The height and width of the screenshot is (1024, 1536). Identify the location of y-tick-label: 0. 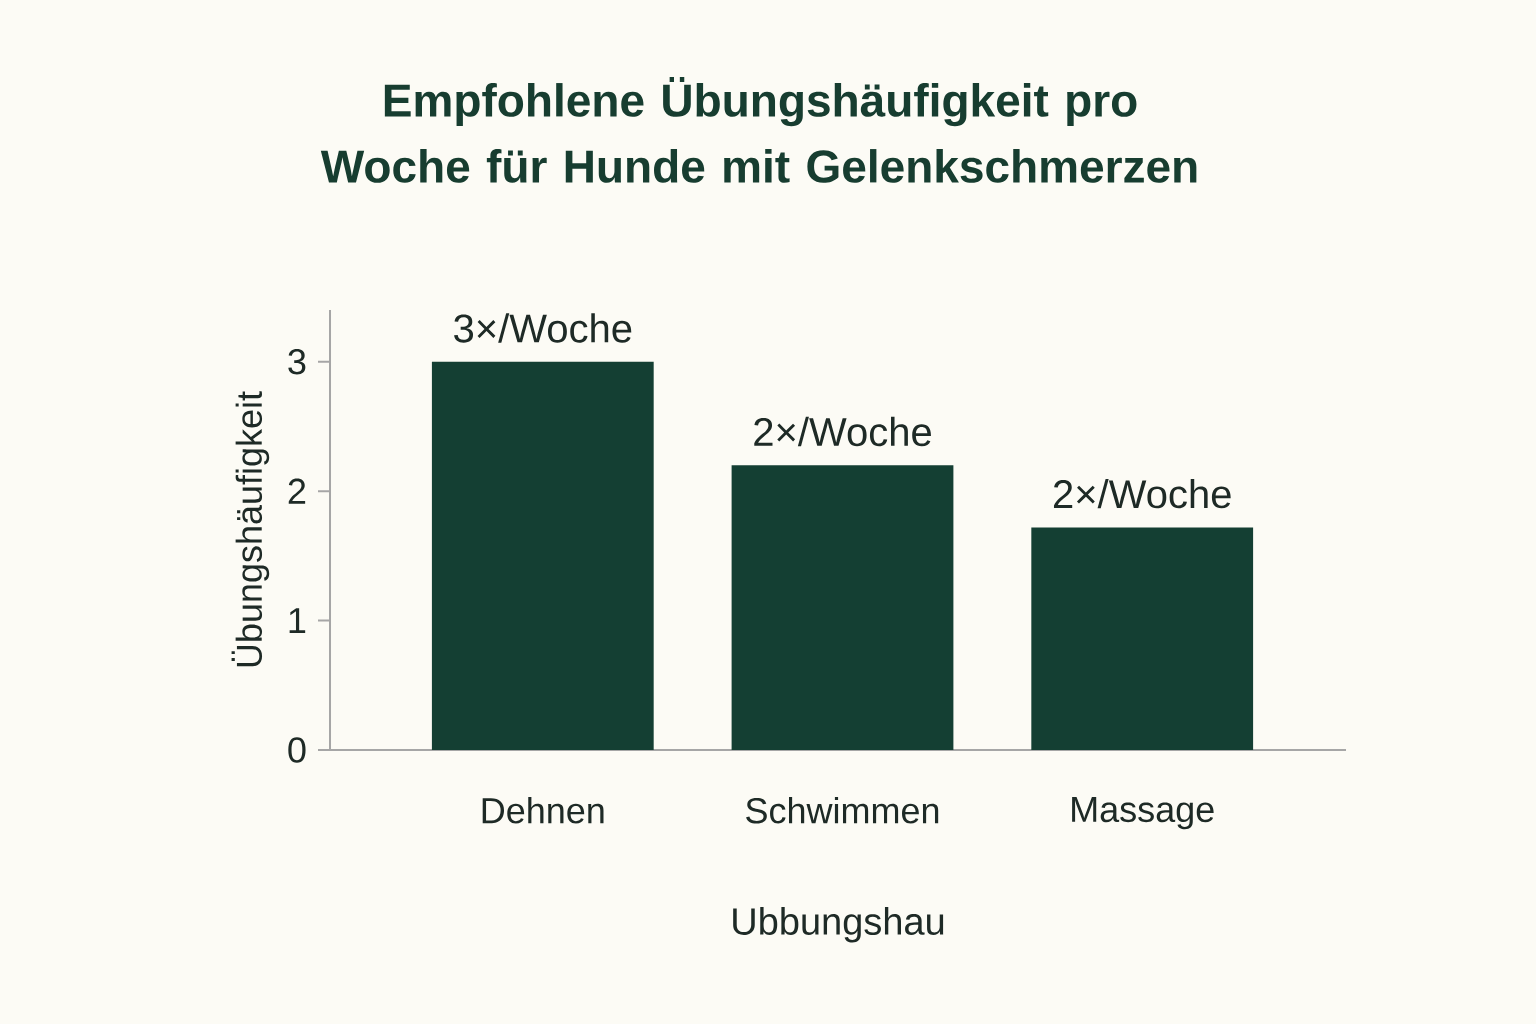
(297, 750).